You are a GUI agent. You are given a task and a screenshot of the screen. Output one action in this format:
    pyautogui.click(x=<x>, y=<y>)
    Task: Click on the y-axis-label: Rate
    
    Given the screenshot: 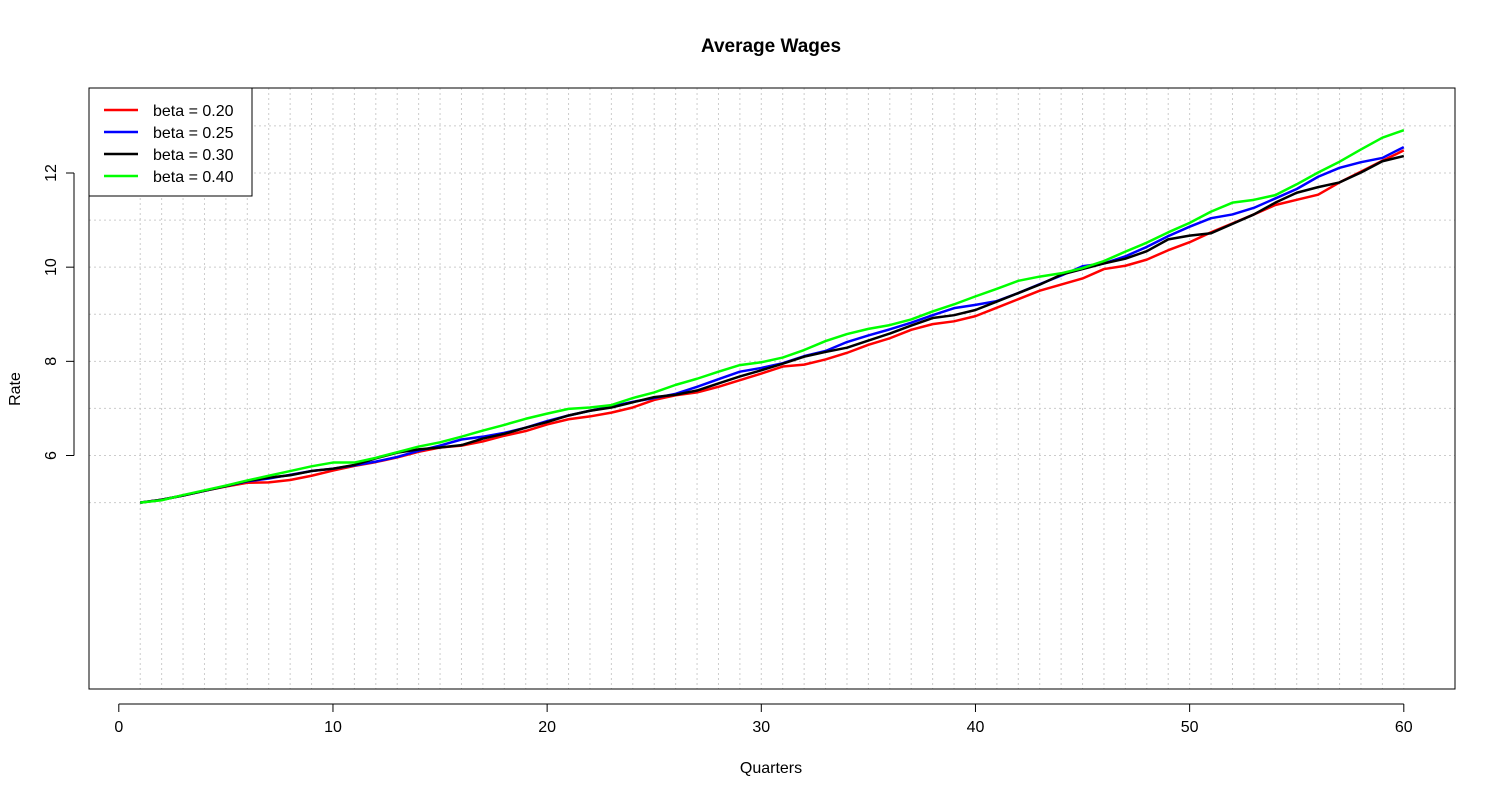 What is the action you would take?
    pyautogui.click(x=15, y=389)
    